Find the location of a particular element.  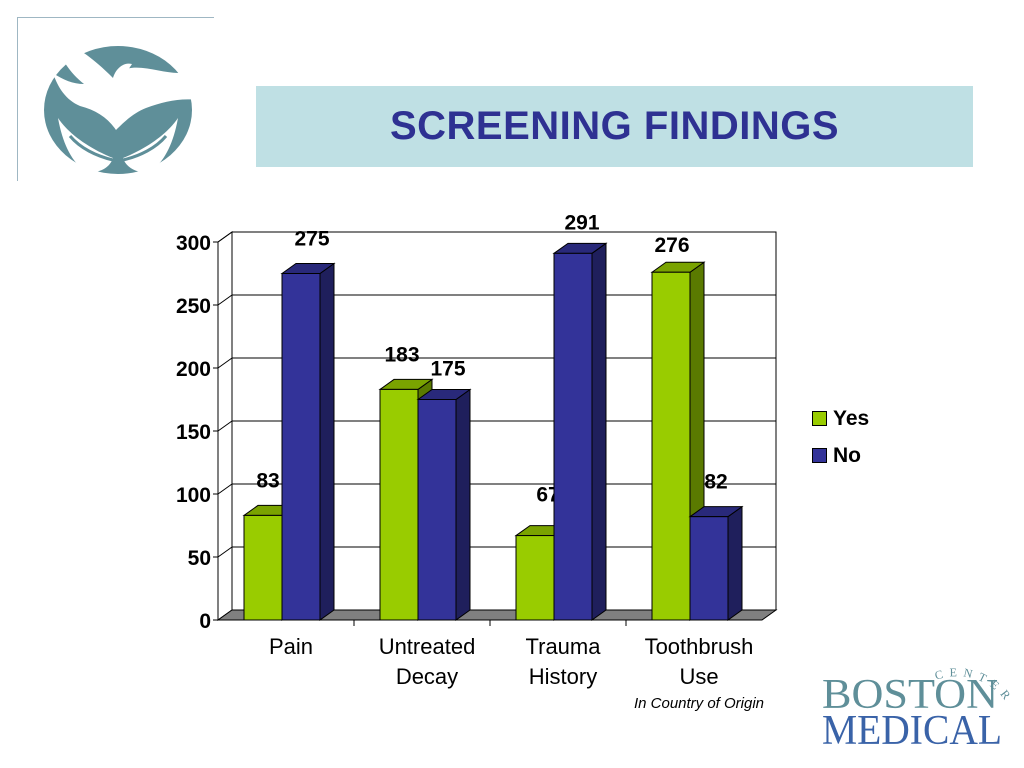

chart-legend: Yes No is located at coordinates (840, 437).